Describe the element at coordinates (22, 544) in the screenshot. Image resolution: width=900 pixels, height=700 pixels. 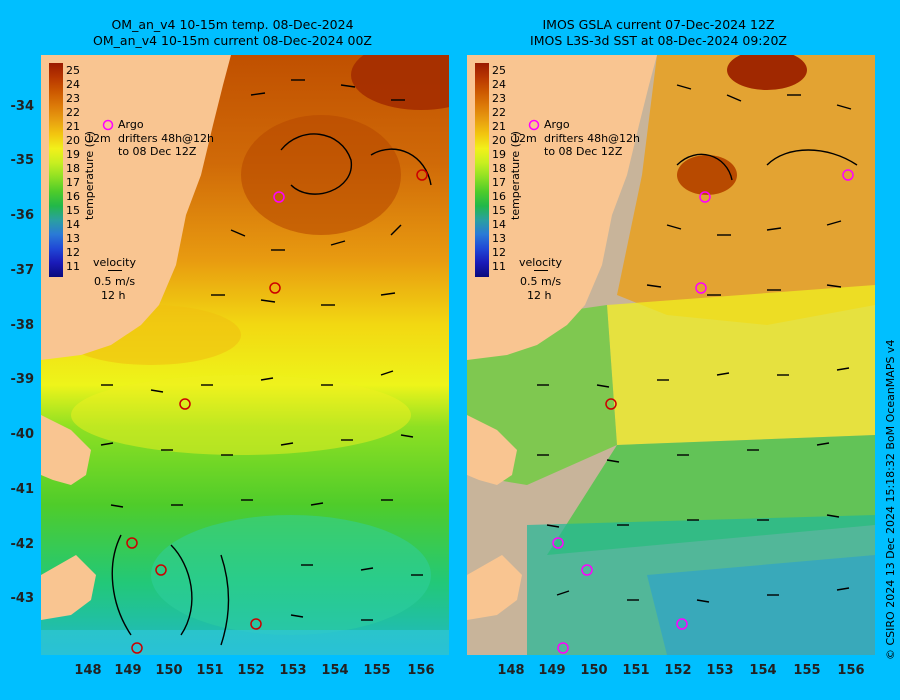
I see `lat-tick: -42` at that location.